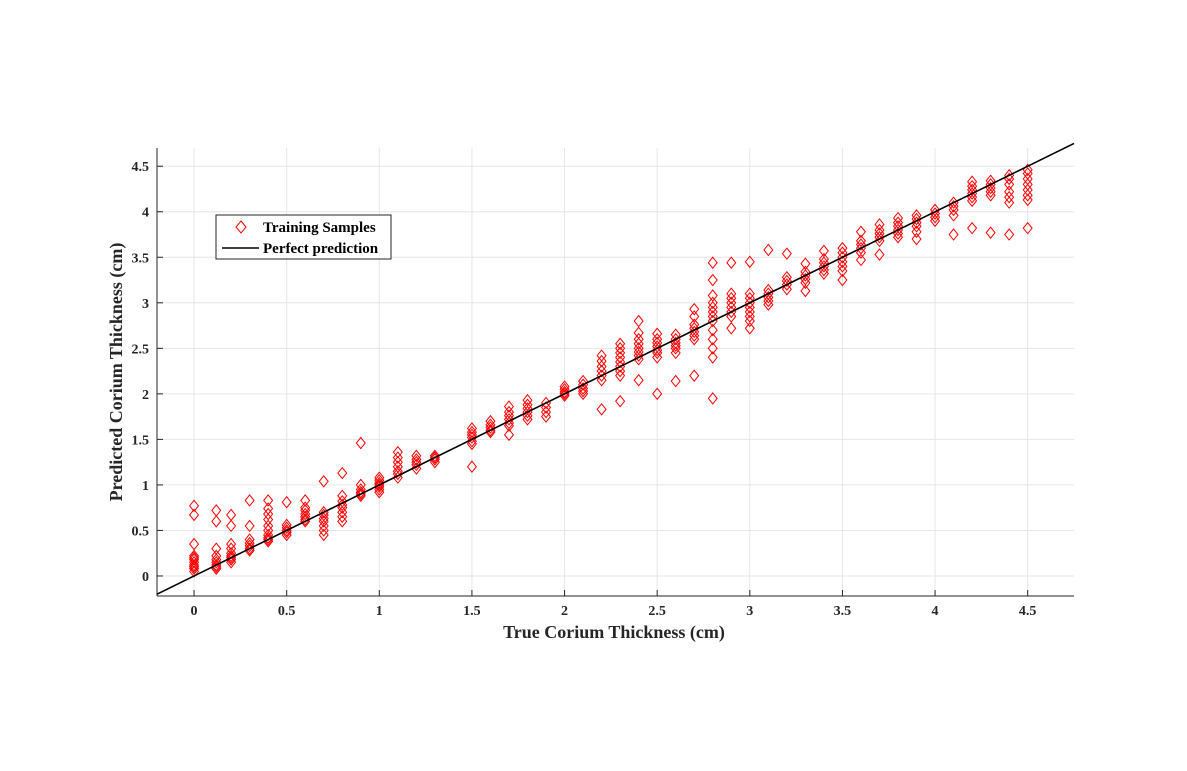 The height and width of the screenshot is (771, 1187). I want to click on y-tick-label: 4, so click(145, 213).